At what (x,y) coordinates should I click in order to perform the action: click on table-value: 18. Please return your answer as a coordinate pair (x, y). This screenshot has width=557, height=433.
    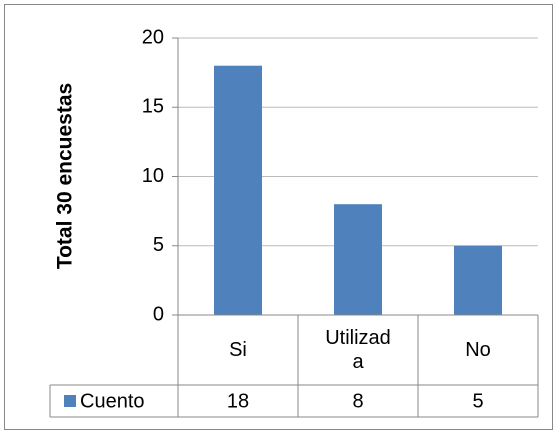
    Looking at the image, I should click on (238, 401).